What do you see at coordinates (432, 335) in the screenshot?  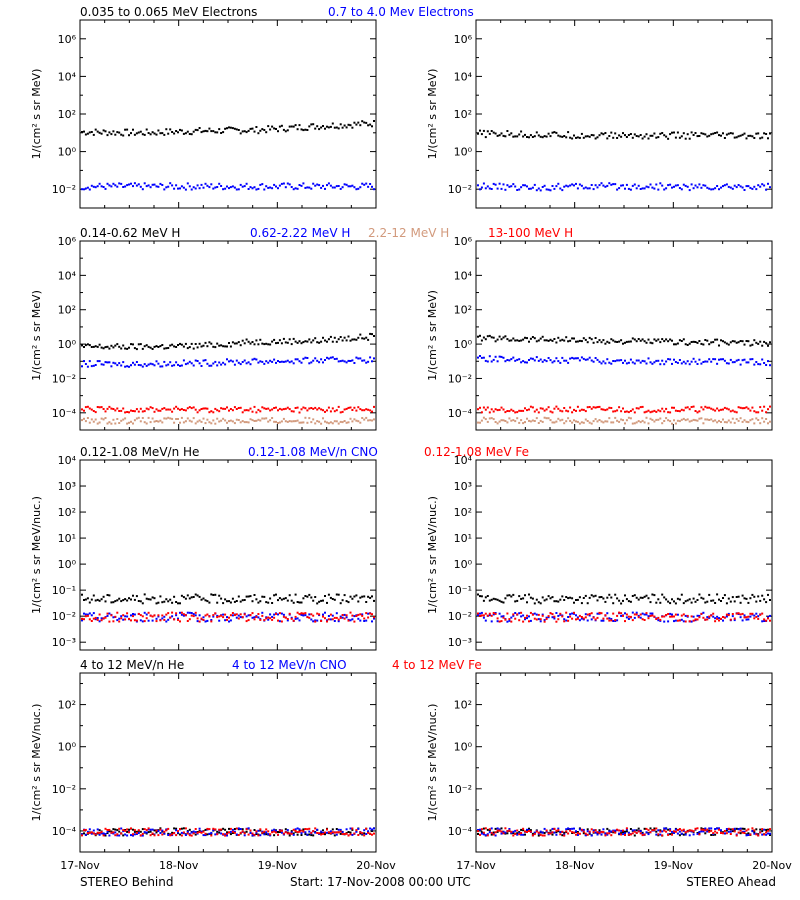 I see `y-axis-label: 1/(cm² s sr MeV)` at bounding box center [432, 335].